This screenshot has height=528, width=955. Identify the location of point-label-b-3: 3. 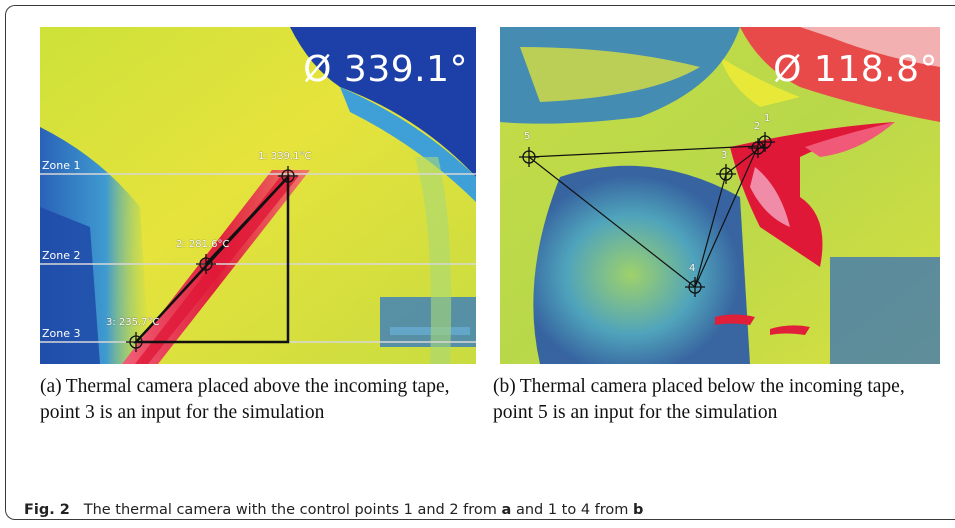
(724, 155).